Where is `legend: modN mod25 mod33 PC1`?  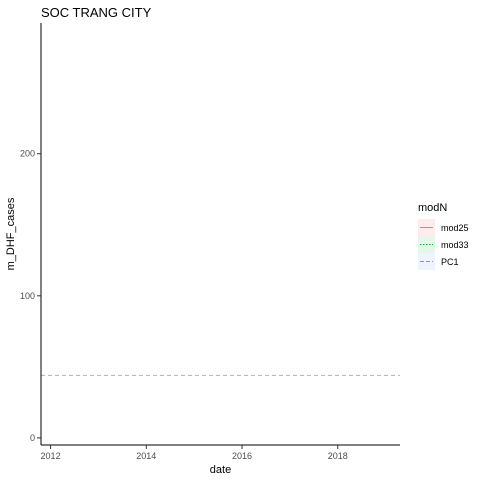 legend: modN mod25 mod33 PC1 is located at coordinates (443, 236).